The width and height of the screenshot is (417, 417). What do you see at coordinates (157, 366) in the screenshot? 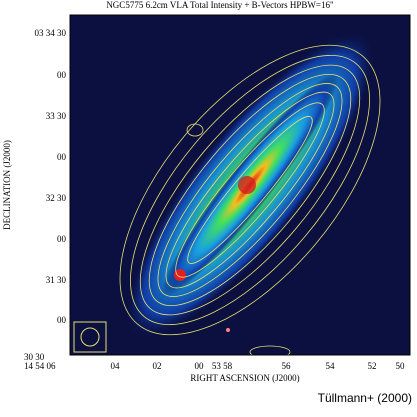
I see `x-tick-label: 02` at bounding box center [157, 366].